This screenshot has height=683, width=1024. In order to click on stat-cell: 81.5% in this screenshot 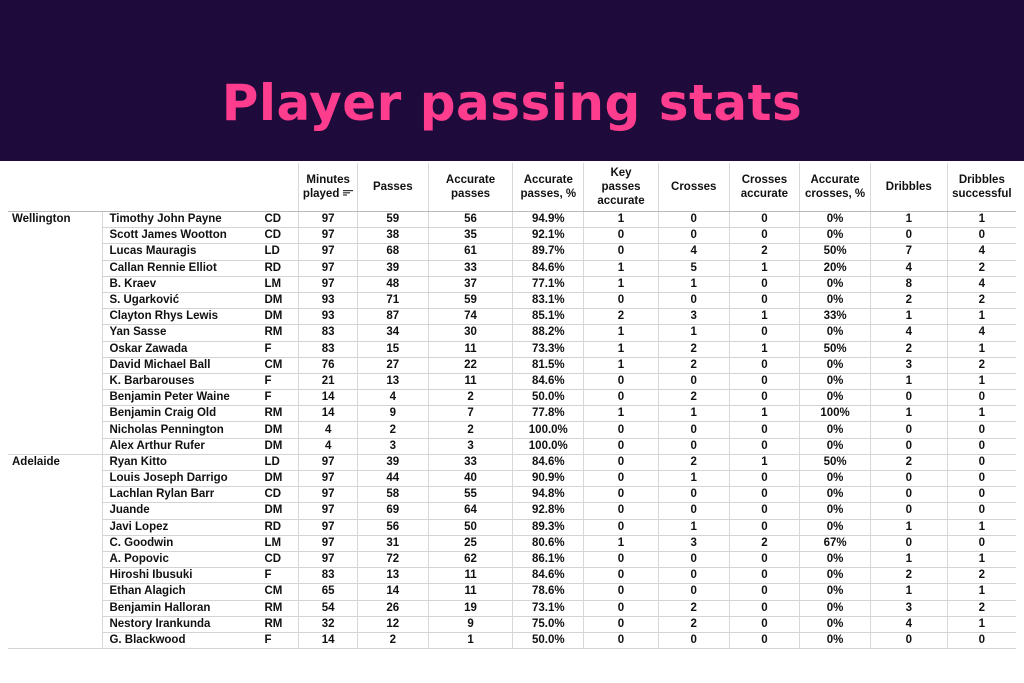, I will do `click(548, 365)`.